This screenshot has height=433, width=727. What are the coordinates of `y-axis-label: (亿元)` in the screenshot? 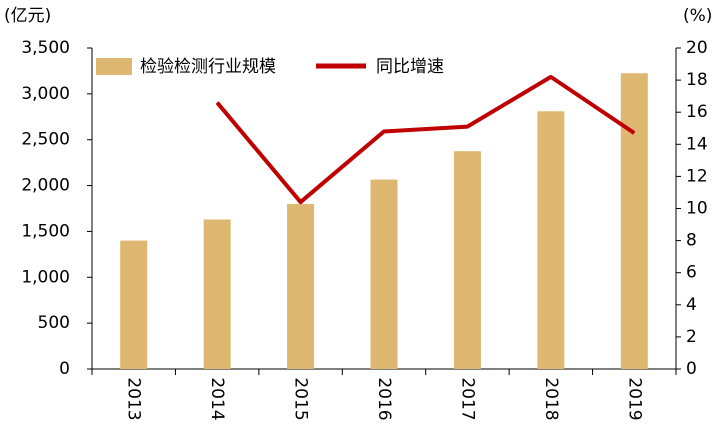 It's located at (27, 16).